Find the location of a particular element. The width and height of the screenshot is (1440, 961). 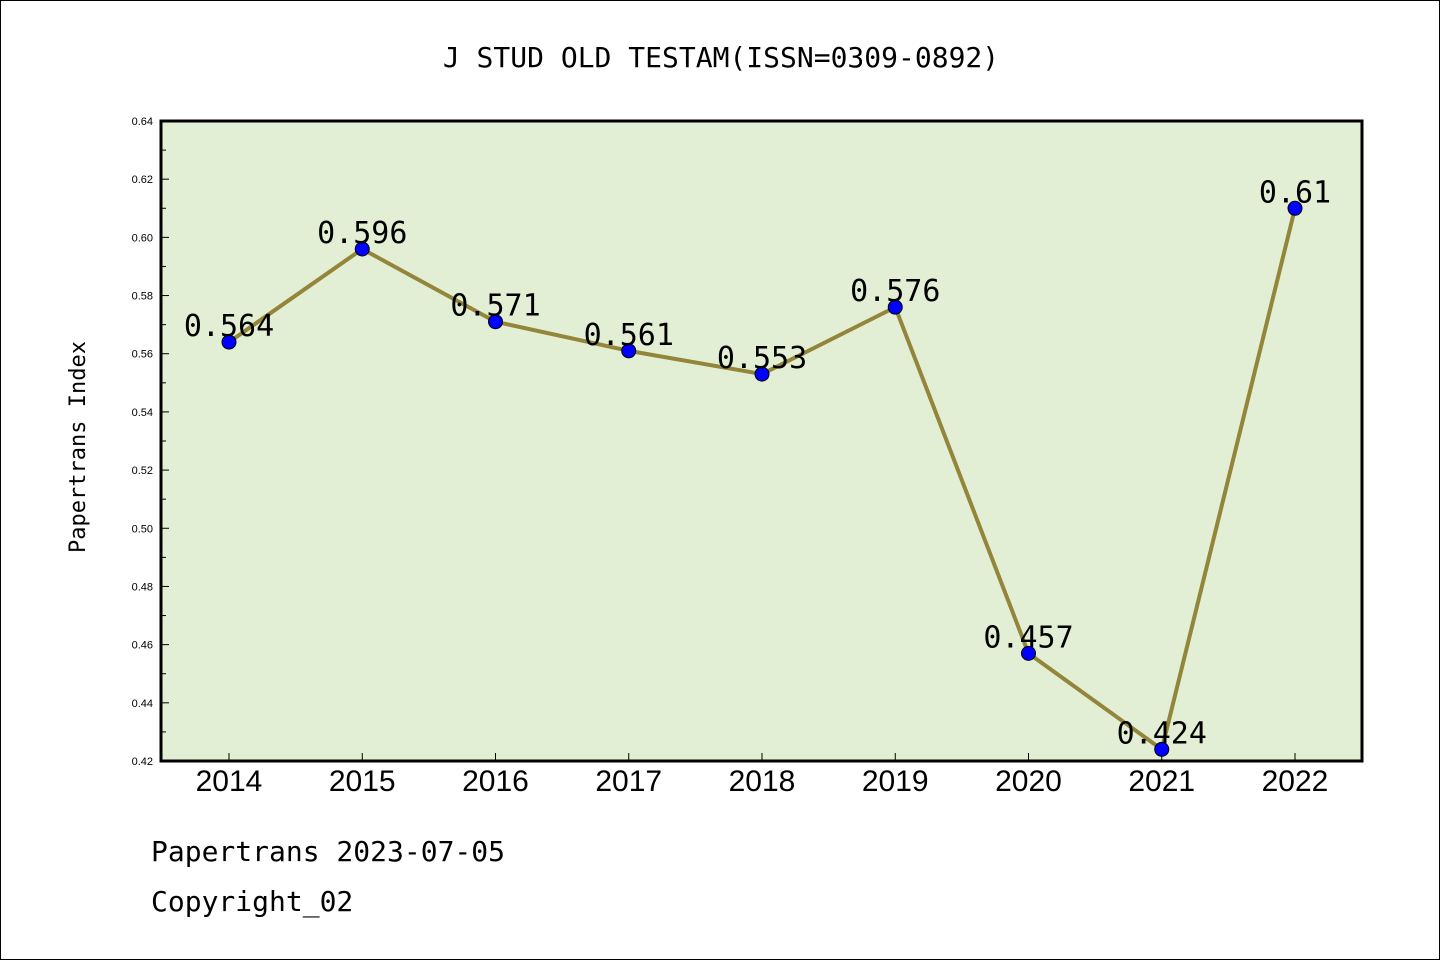

data-label: 0.561 is located at coordinates (629, 335).